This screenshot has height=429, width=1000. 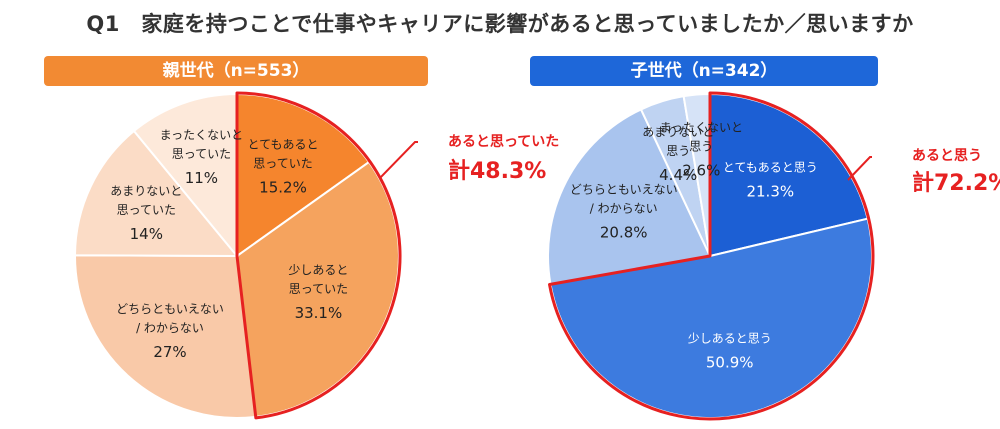 What do you see at coordinates (770, 191) in the screenshot?
I see `child-slice-1-value-label: 21.3%` at bounding box center [770, 191].